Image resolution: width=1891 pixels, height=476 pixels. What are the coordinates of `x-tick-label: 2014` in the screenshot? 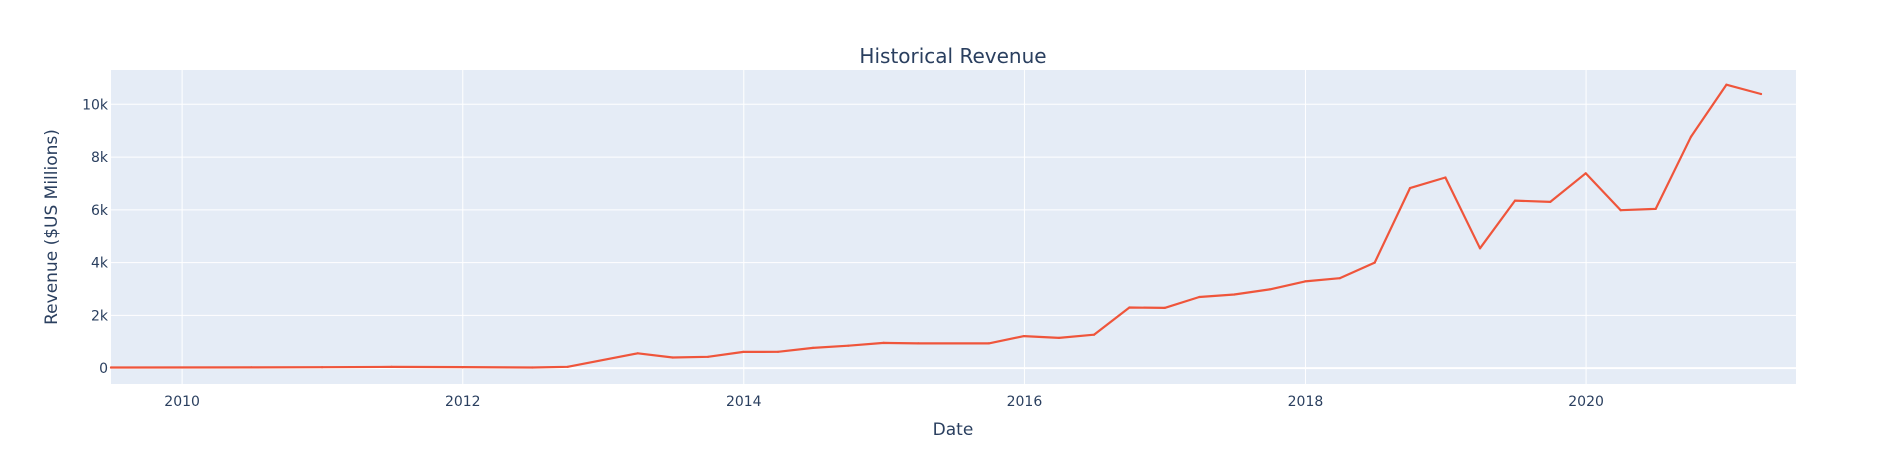 It's located at (744, 402).